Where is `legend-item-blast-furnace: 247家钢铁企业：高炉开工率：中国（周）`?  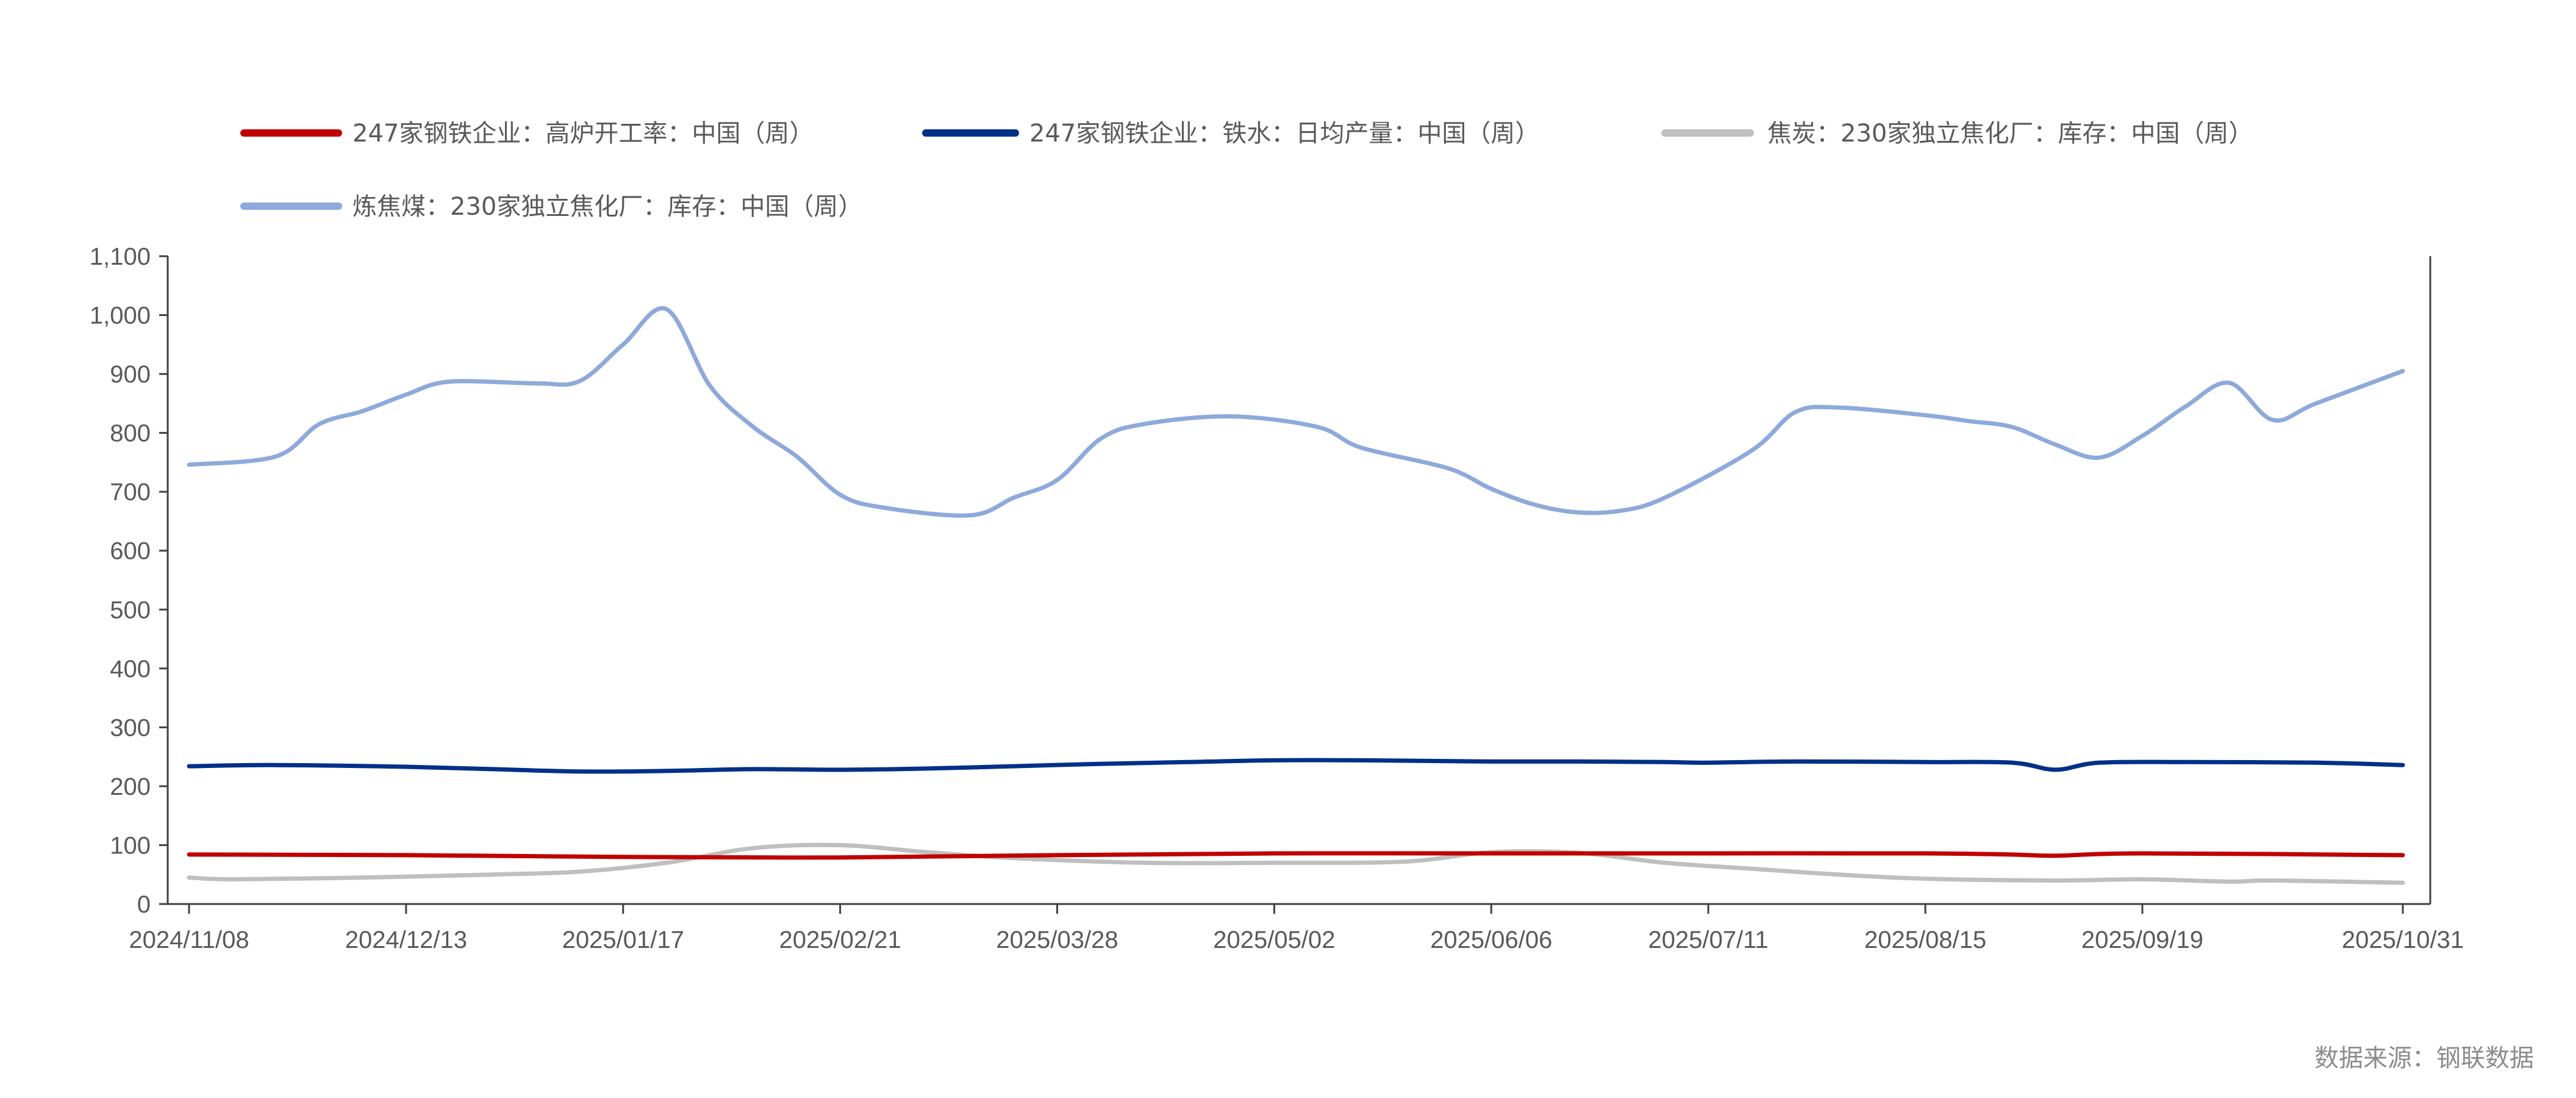
legend-item-blast-furnace: 247家钢铁企业：高炉开工率：中国（周） is located at coordinates (527, 134).